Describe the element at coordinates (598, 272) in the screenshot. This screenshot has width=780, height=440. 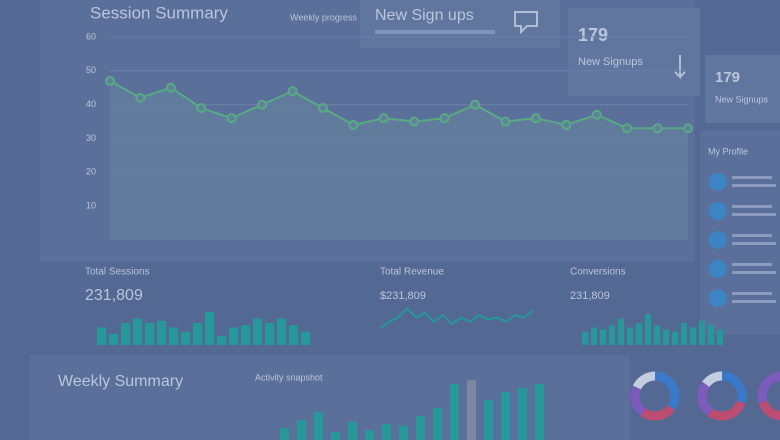
I see `kpi-title: Conversions` at that location.